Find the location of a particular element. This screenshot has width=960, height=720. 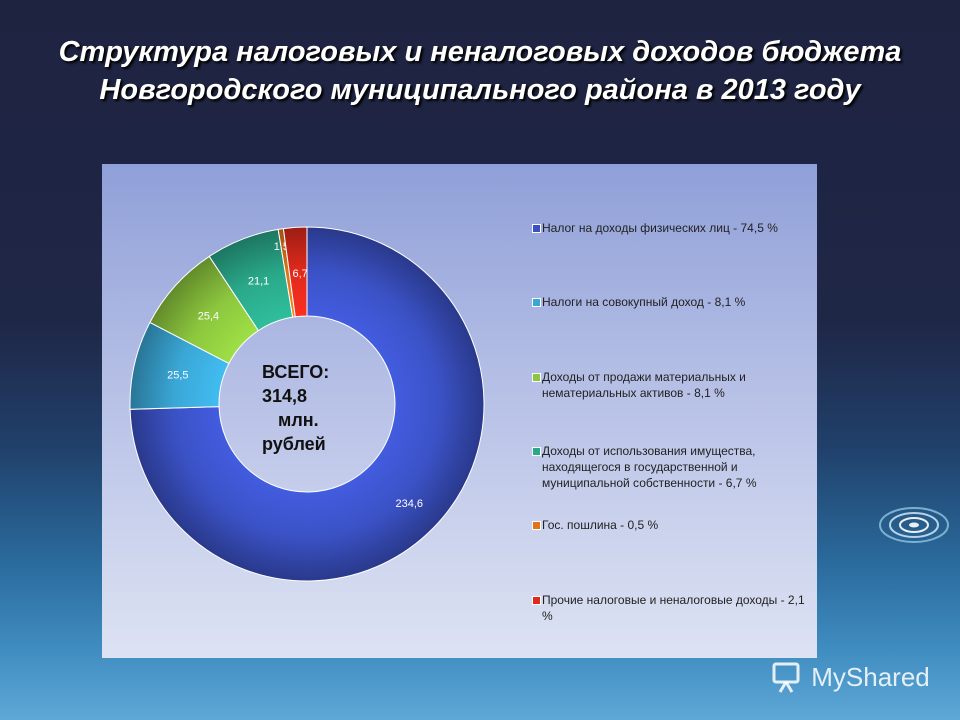

legend-item: Гос. пошлина - 0,5 % is located at coordinates (672, 525).